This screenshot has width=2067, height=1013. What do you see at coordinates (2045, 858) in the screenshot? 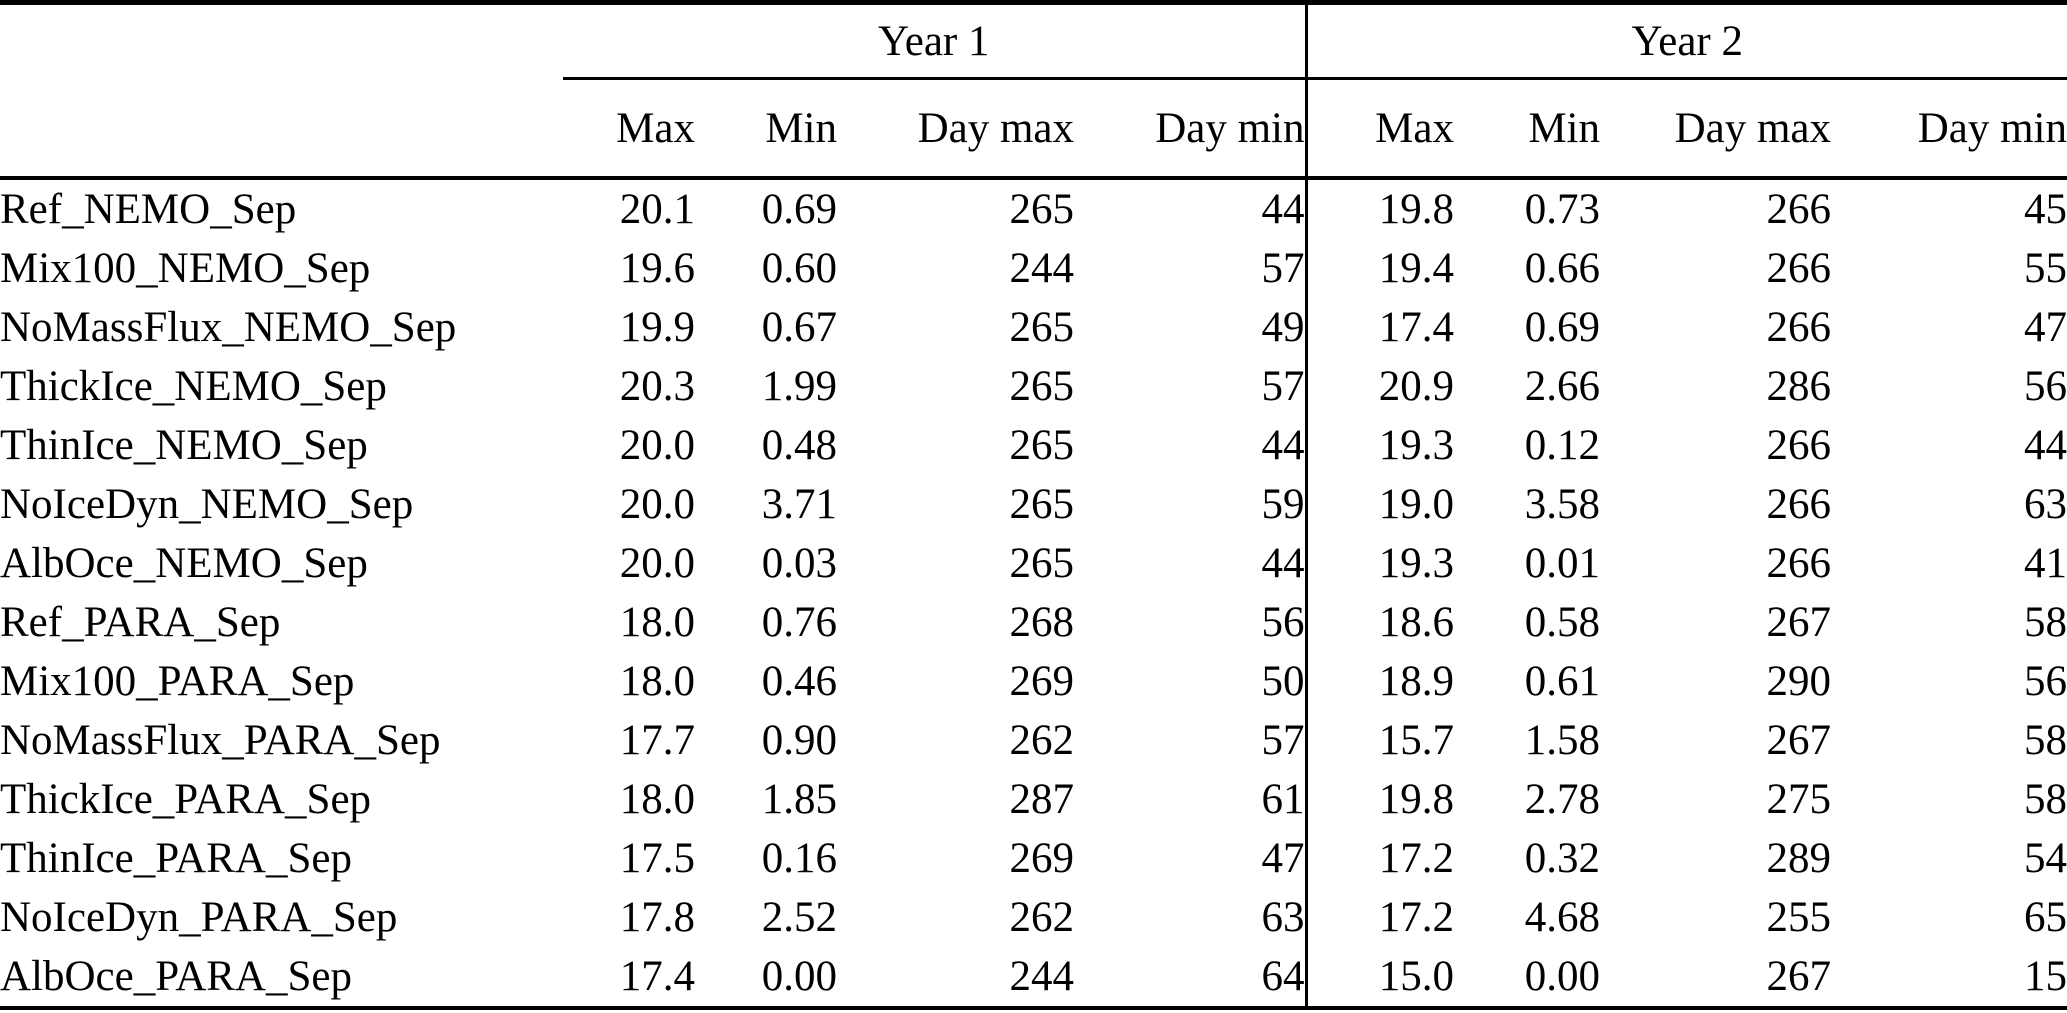
I see `value-cell: 54` at bounding box center [2045, 858].